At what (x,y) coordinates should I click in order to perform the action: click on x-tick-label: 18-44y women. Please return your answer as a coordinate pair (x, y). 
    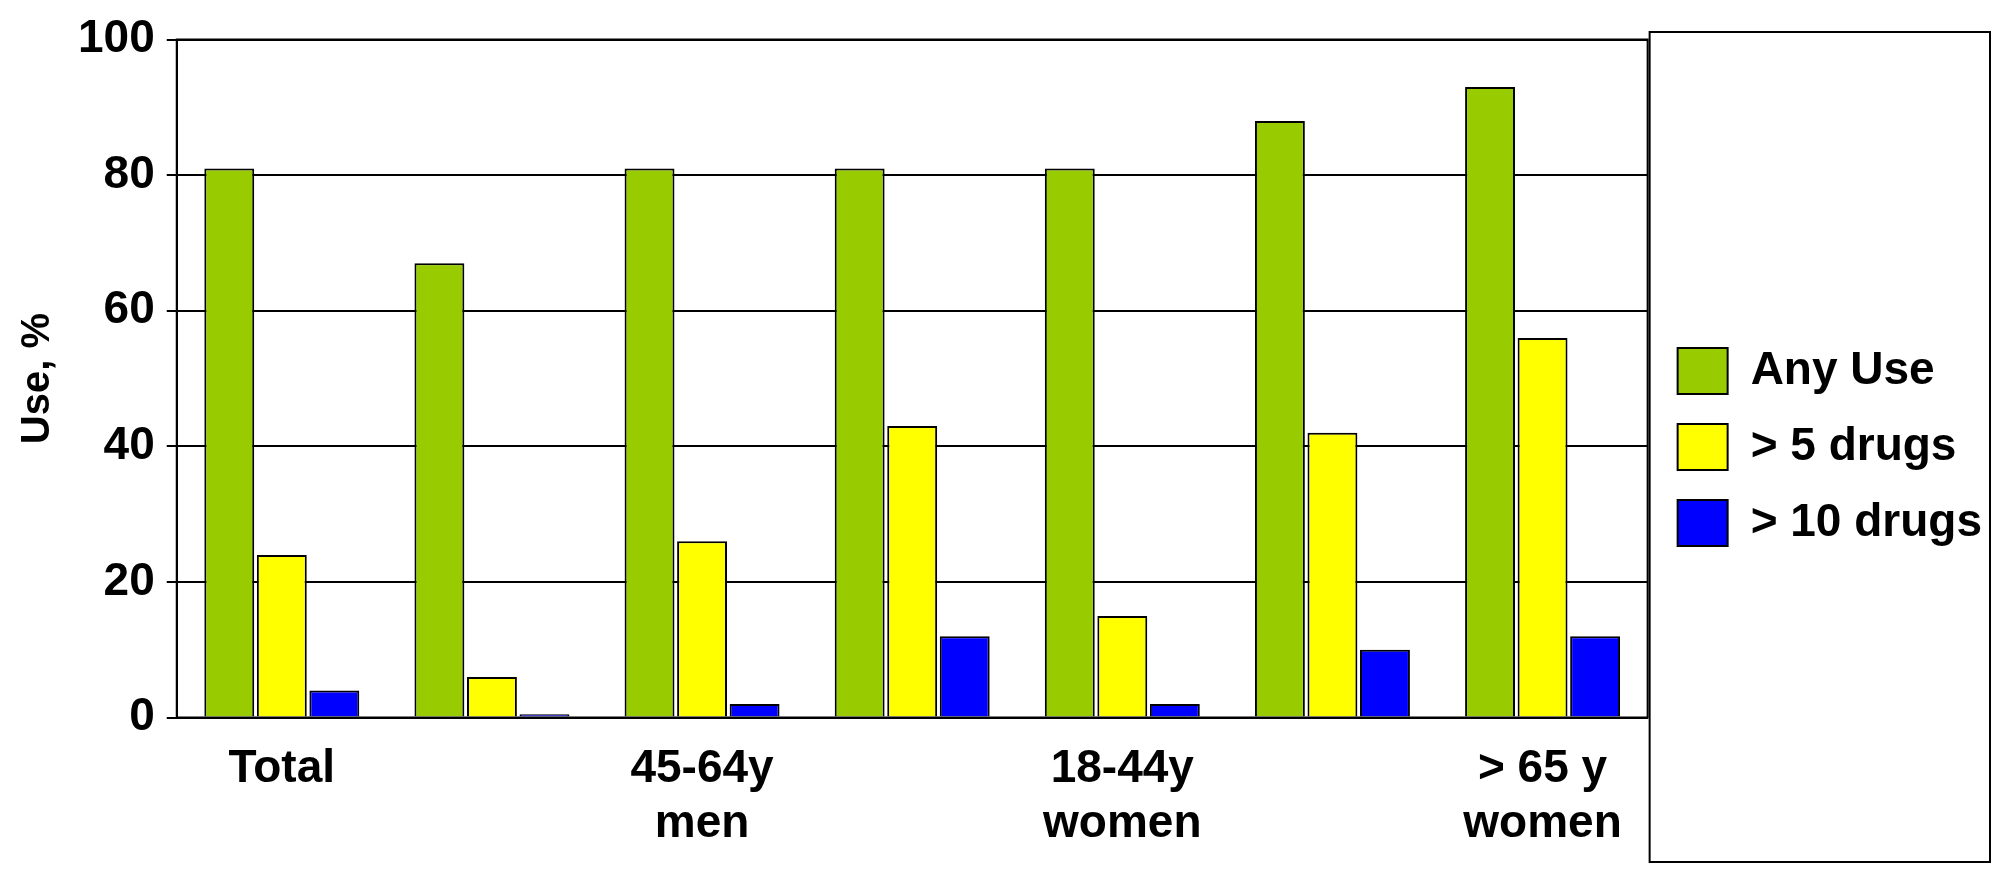
    Looking at the image, I should click on (1122, 793).